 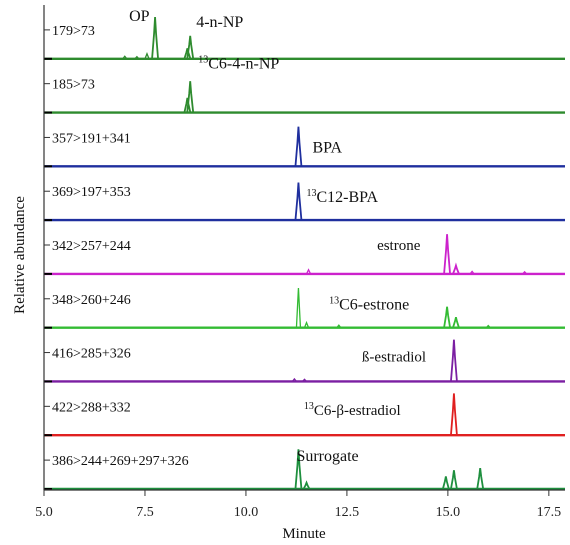 What do you see at coordinates (394, 357) in the screenshot?
I see `compound-label: ß-estradiol` at bounding box center [394, 357].